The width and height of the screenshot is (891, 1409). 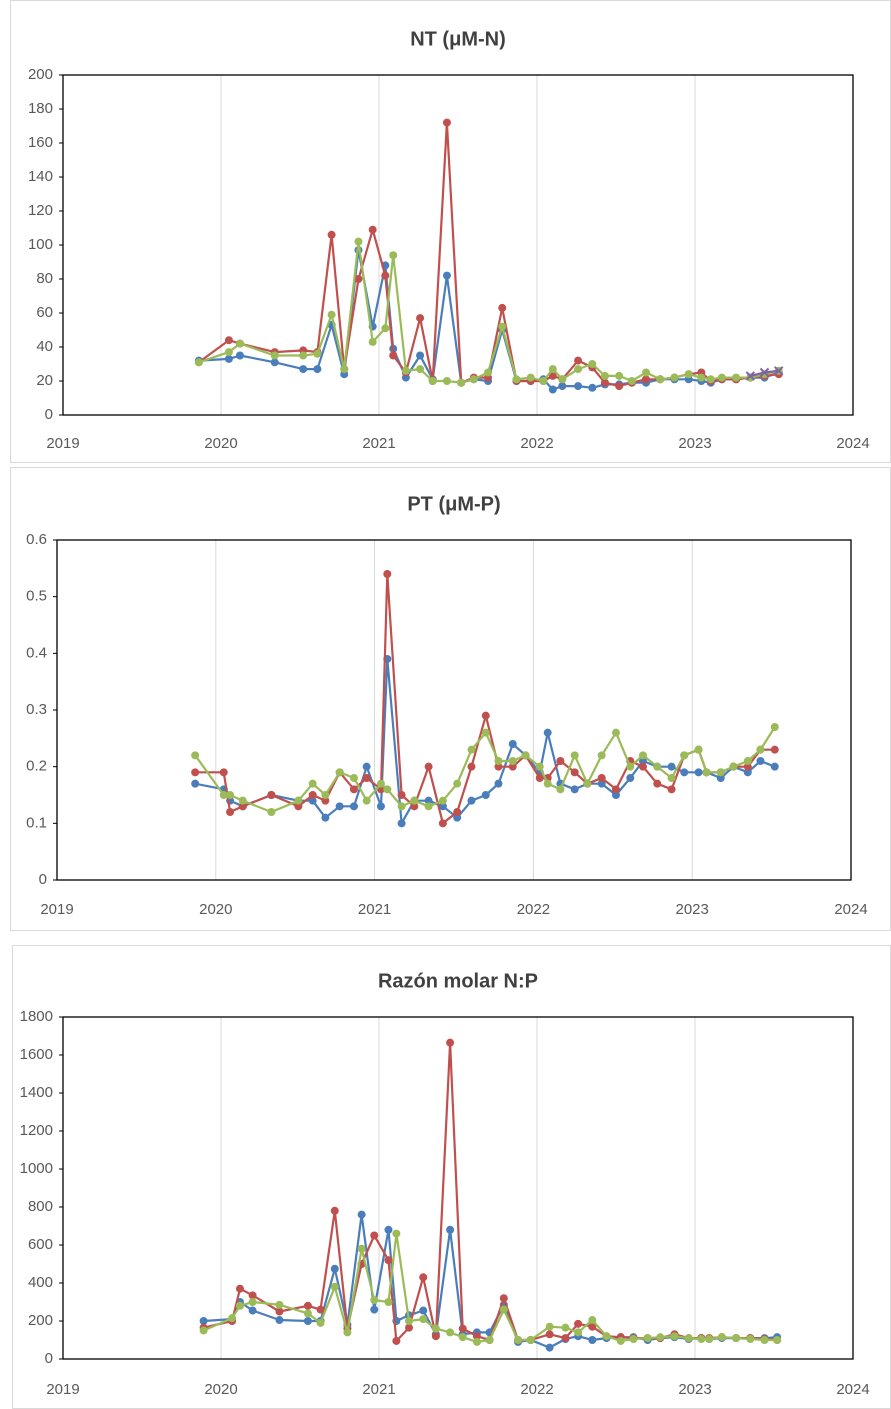 What do you see at coordinates (36, 1016) in the screenshot?
I see `y-tick-label: 1800` at bounding box center [36, 1016].